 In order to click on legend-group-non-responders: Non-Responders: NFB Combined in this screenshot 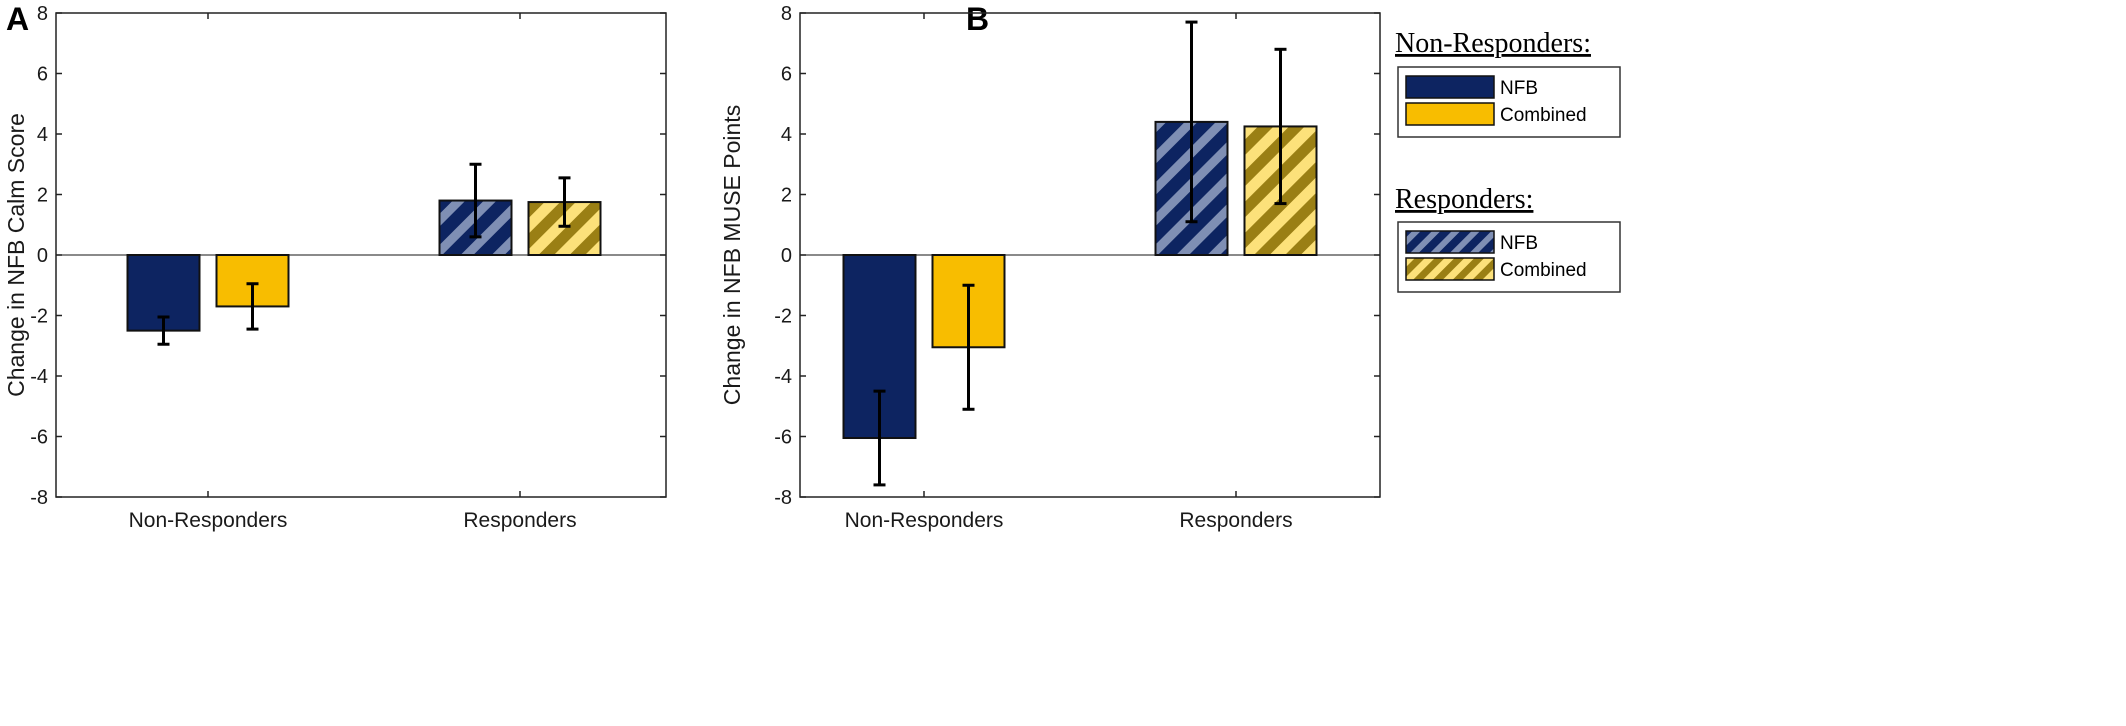, I will do `click(1508, 83)`.